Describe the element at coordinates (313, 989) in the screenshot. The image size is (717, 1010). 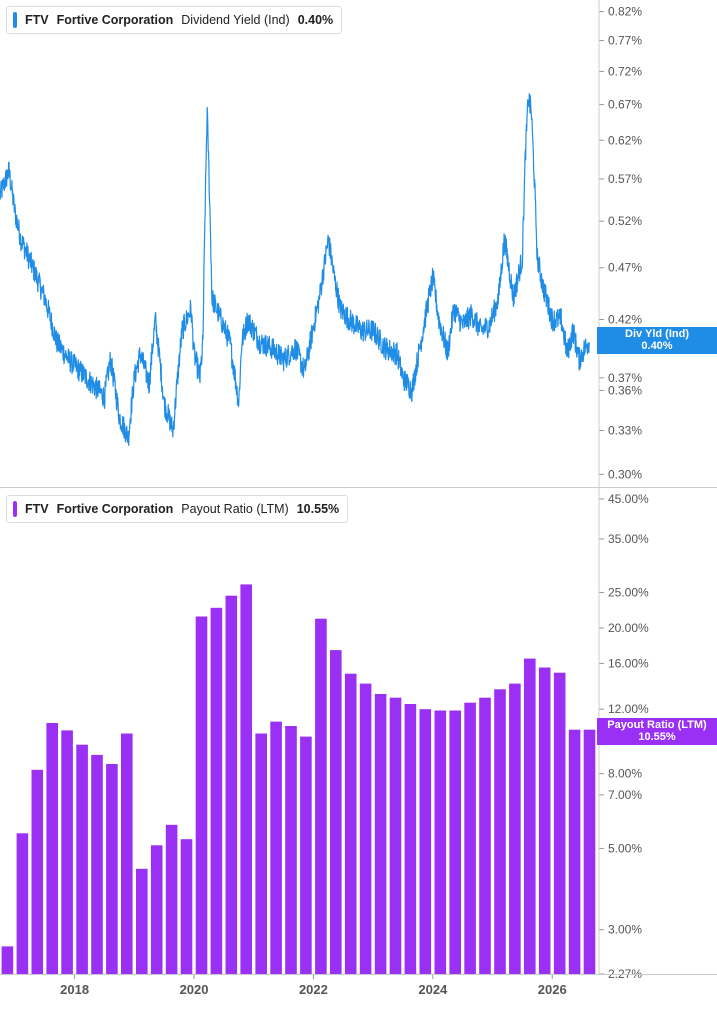
I see `x-tick-label: 2022` at that location.